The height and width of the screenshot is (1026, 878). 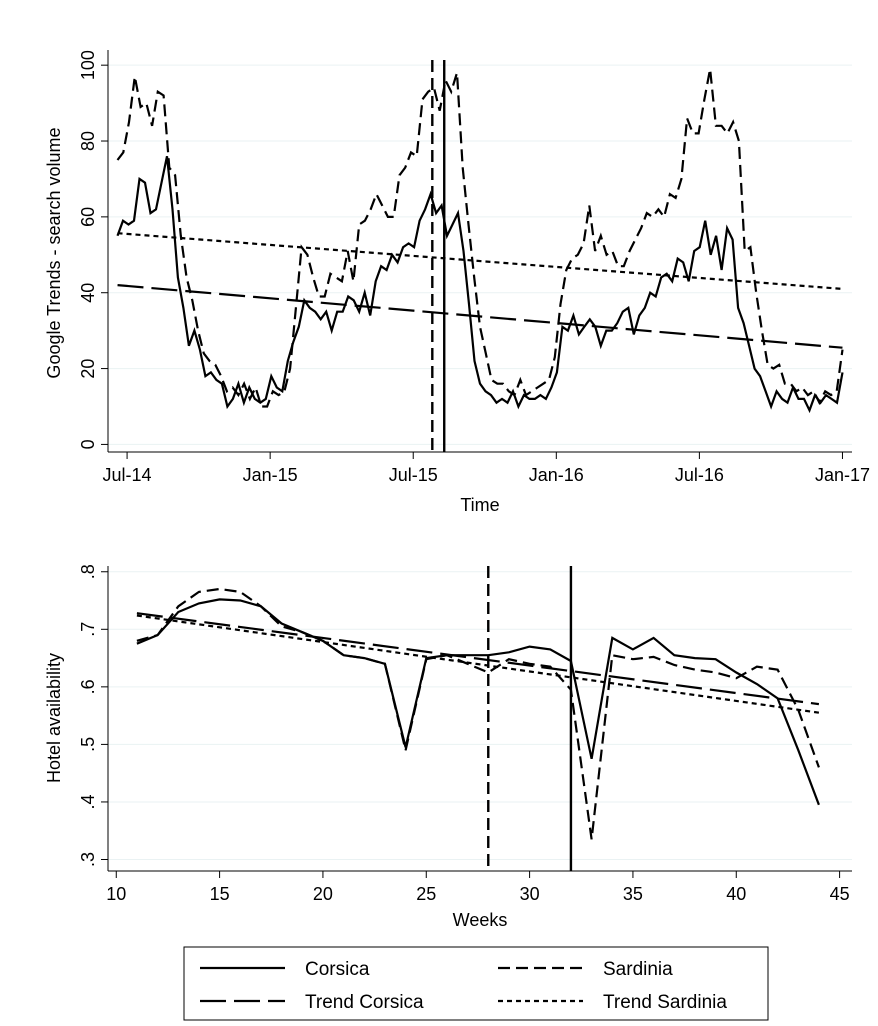 What do you see at coordinates (699, 475) in the screenshot?
I see `x-tick-label: Jul-16` at bounding box center [699, 475].